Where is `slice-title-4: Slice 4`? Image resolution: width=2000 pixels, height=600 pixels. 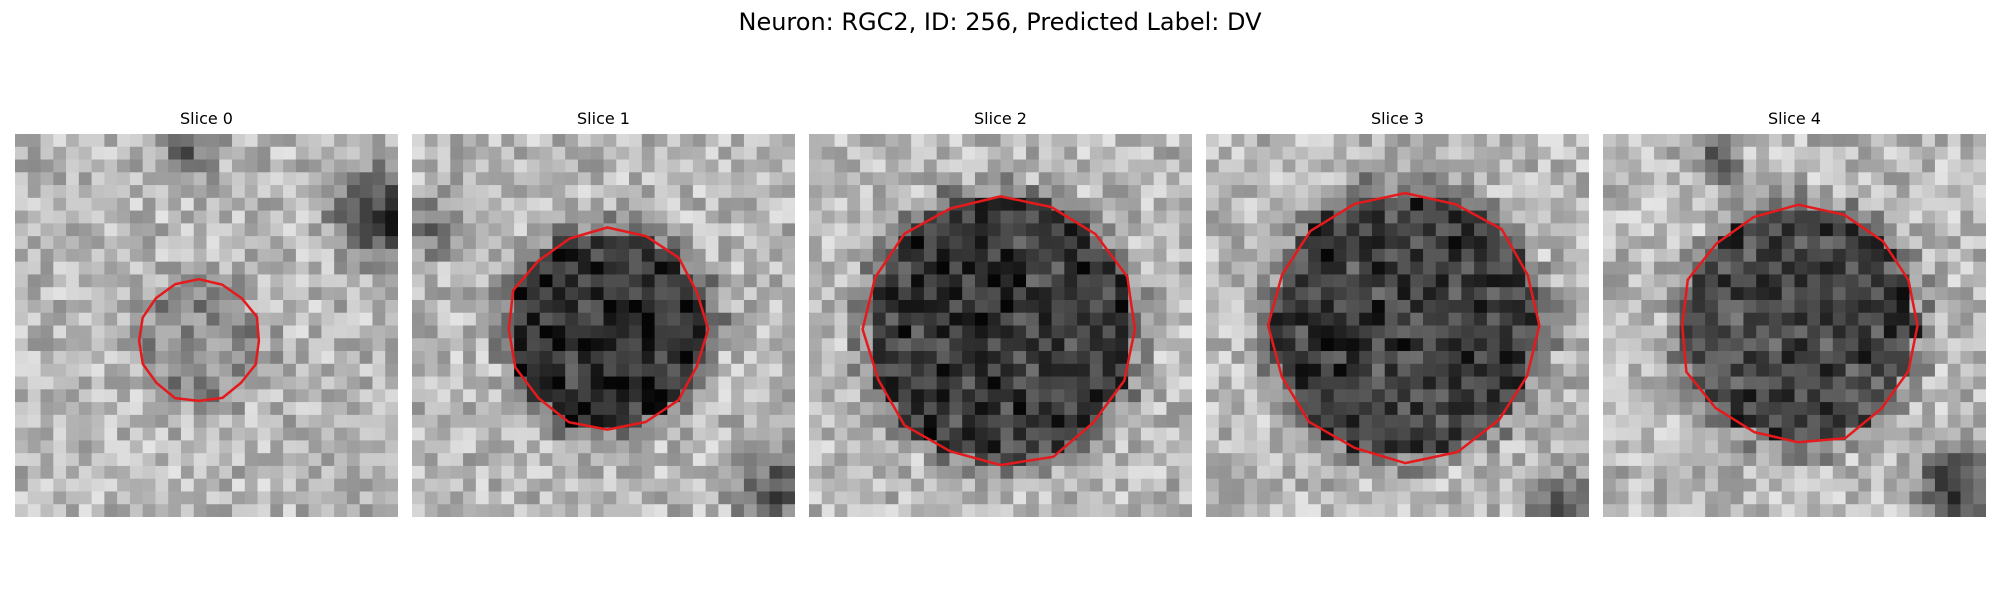
slice-title-4: Slice 4 is located at coordinates (1794, 118).